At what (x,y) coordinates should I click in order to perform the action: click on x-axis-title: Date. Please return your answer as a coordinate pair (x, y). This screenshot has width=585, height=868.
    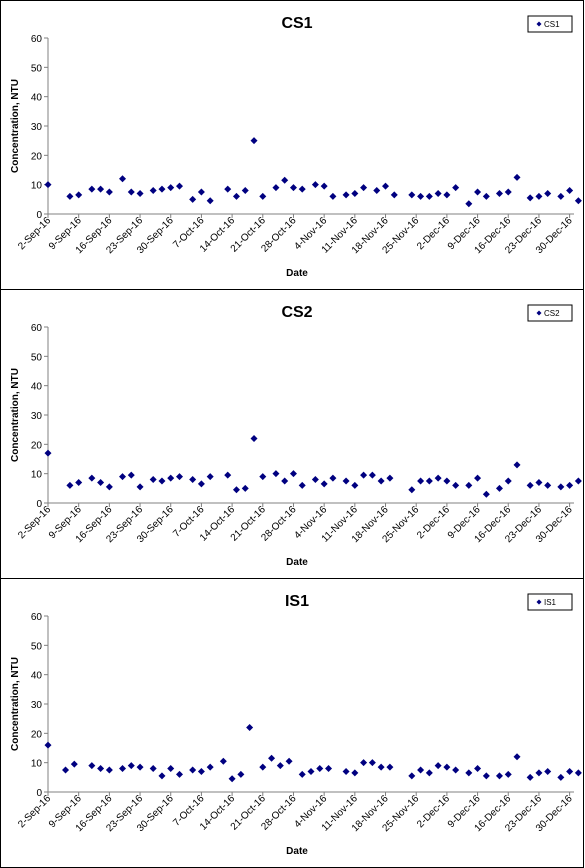
    Looking at the image, I should click on (297, 273).